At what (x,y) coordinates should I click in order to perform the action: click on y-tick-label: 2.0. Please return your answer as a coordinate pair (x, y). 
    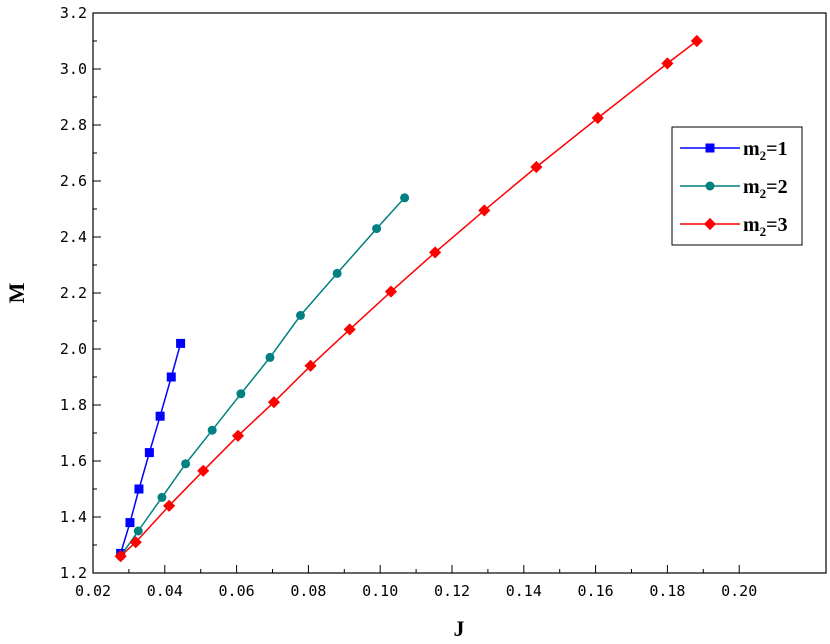
    Looking at the image, I should click on (73, 349).